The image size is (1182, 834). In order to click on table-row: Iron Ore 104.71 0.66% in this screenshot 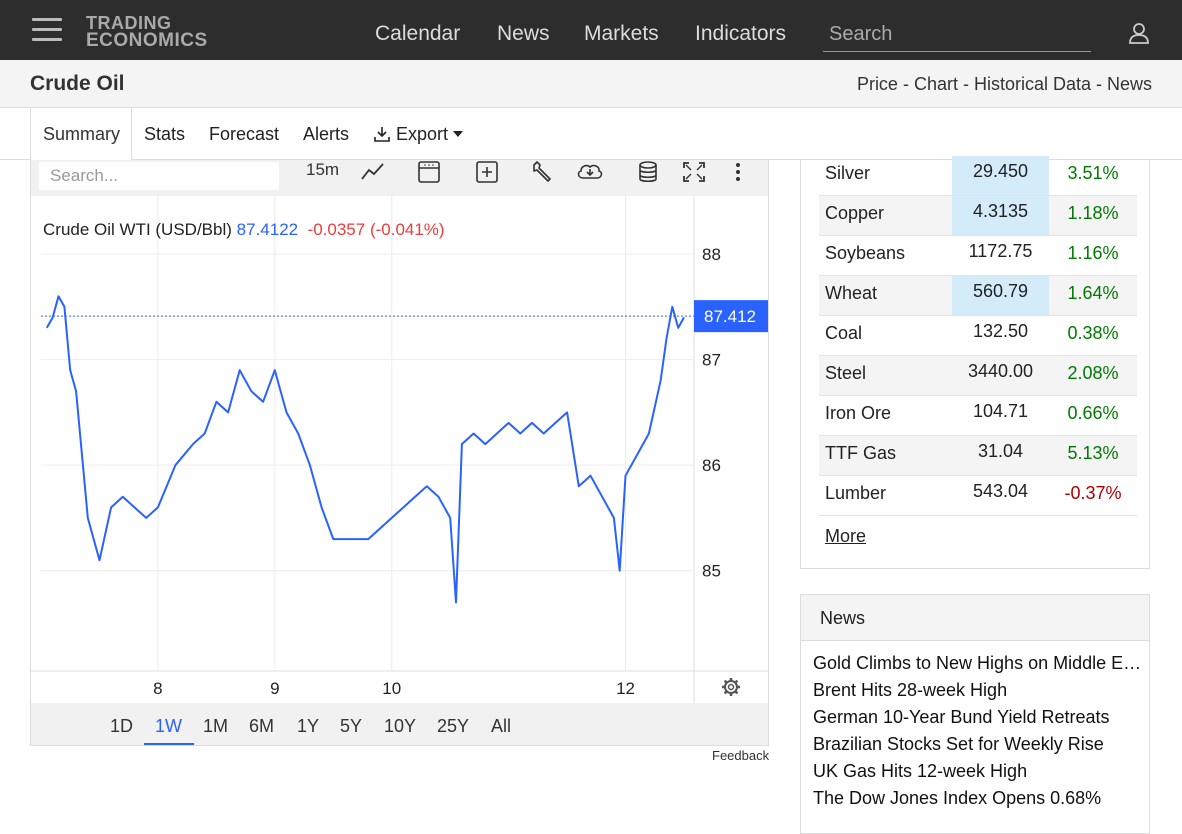, I will do `click(978, 416)`.